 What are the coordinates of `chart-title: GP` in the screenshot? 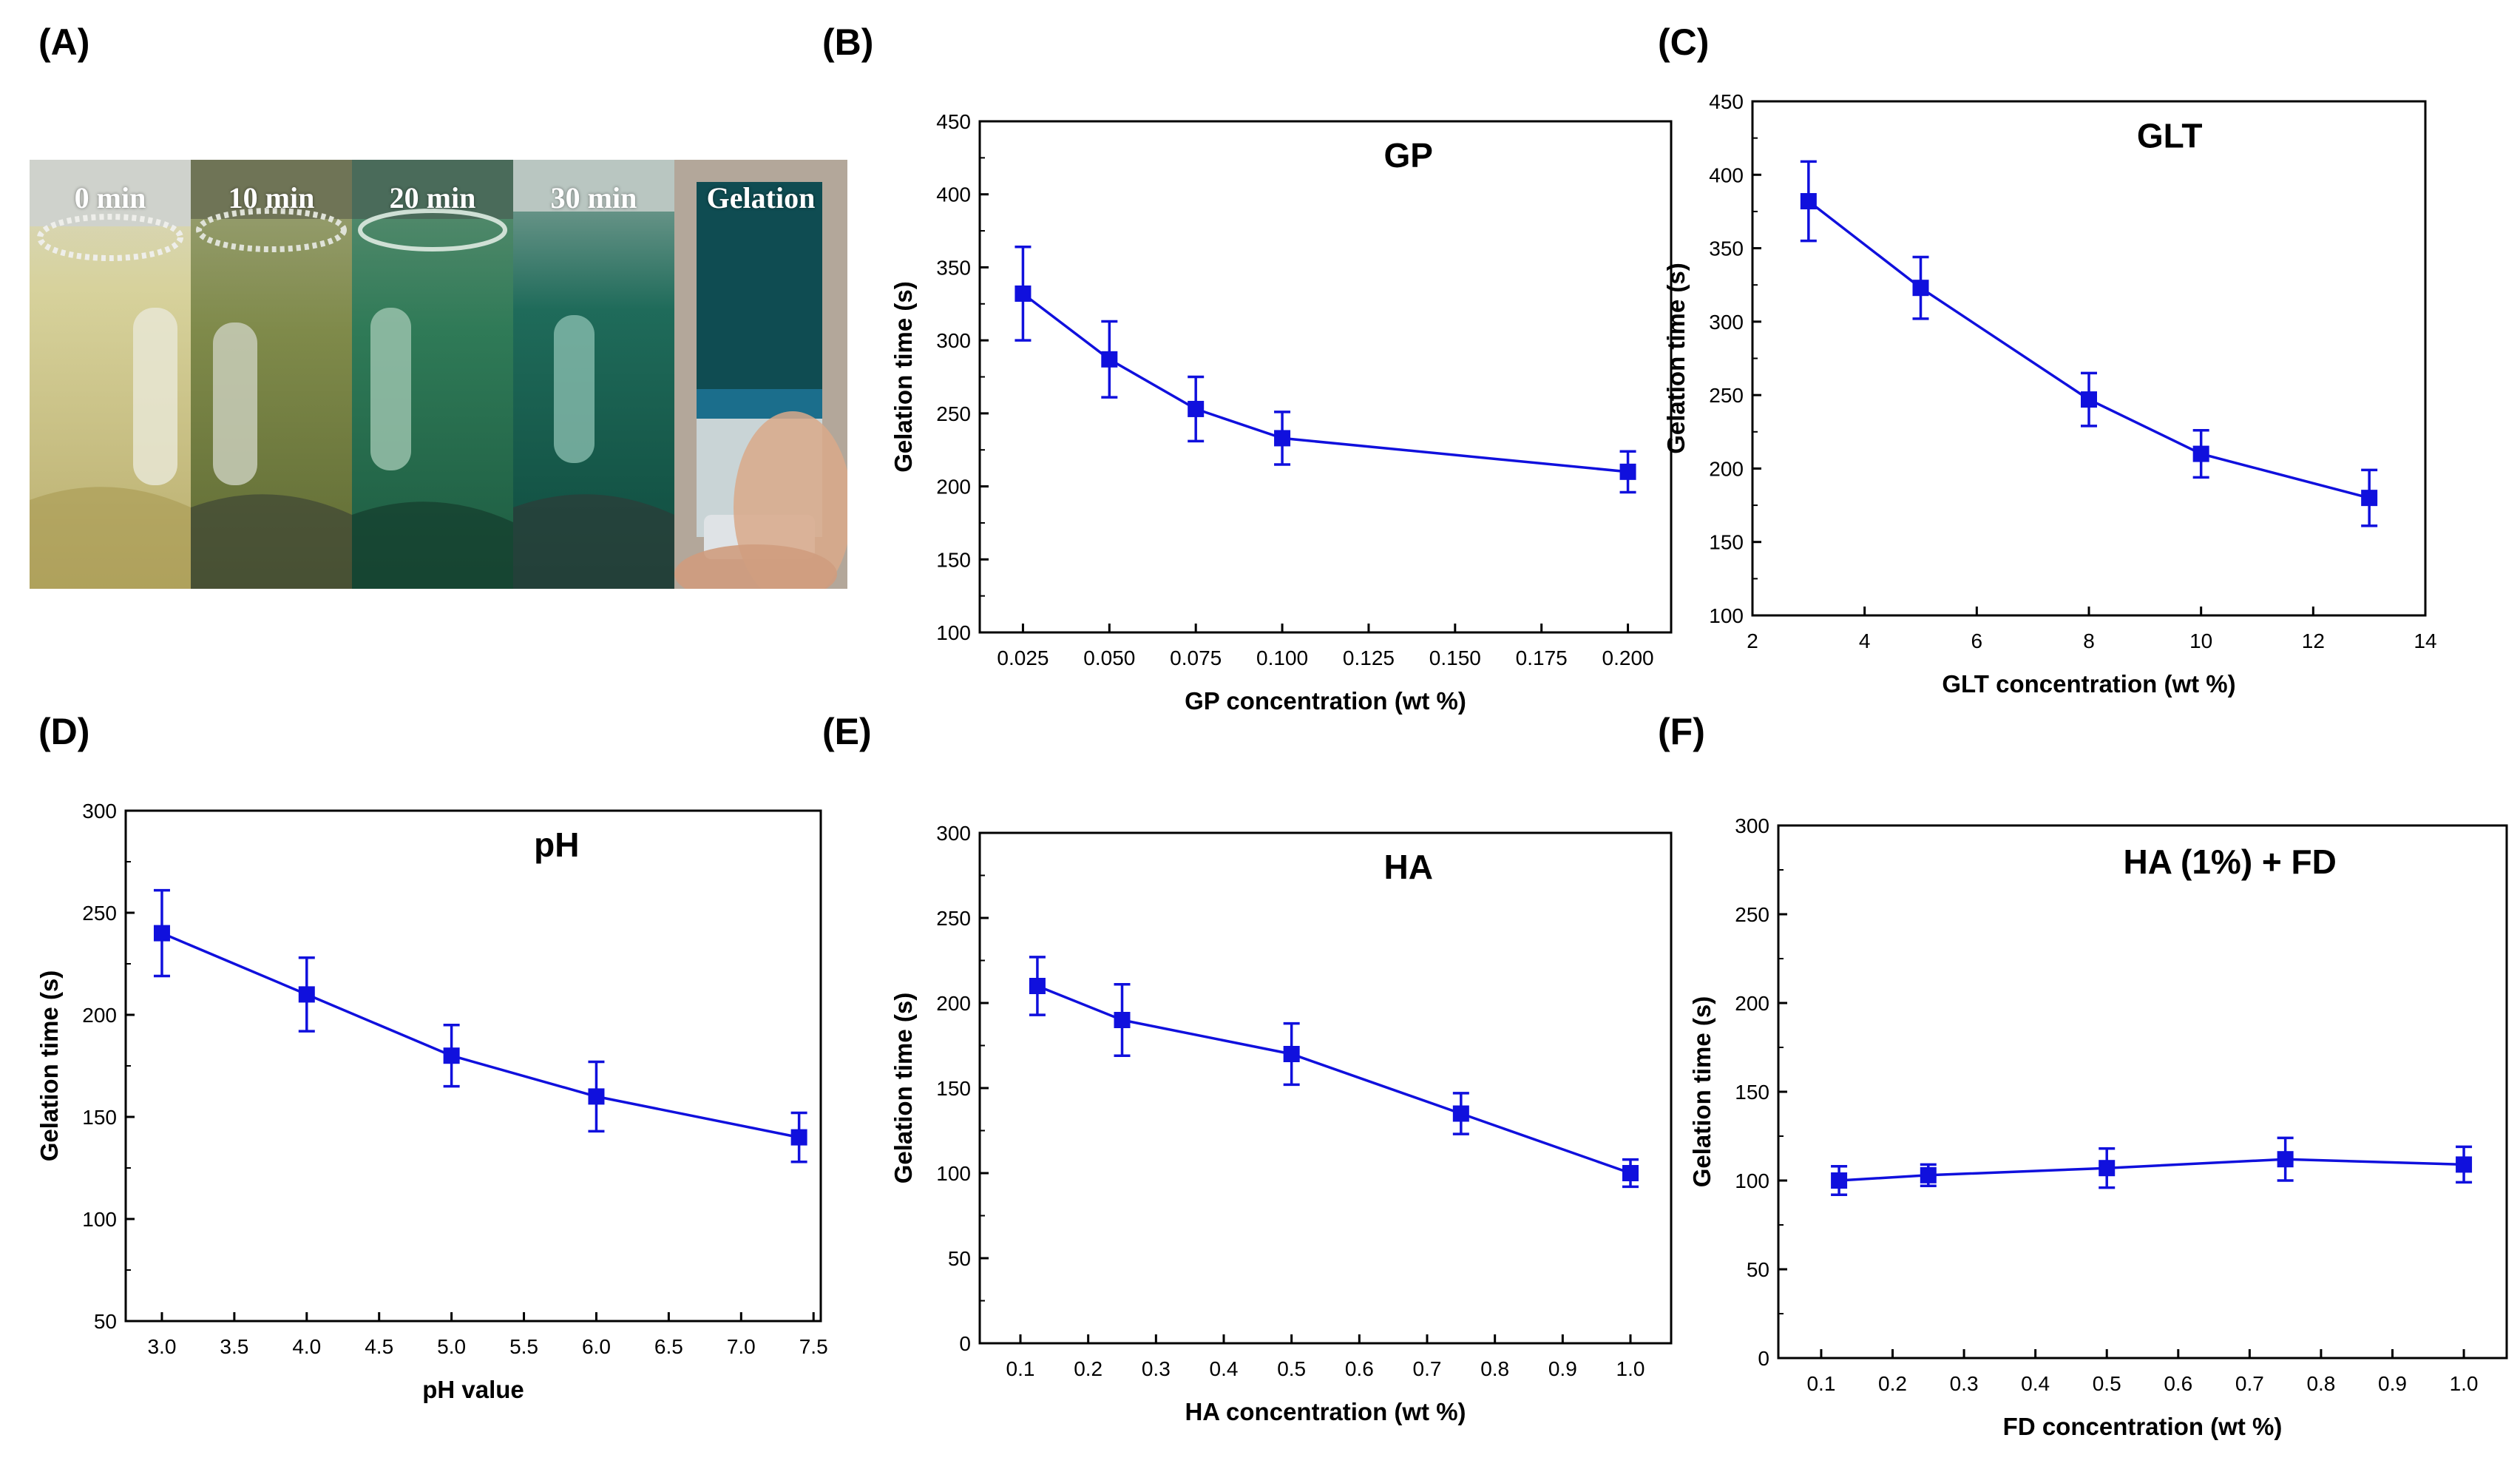 It's located at (1408, 156).